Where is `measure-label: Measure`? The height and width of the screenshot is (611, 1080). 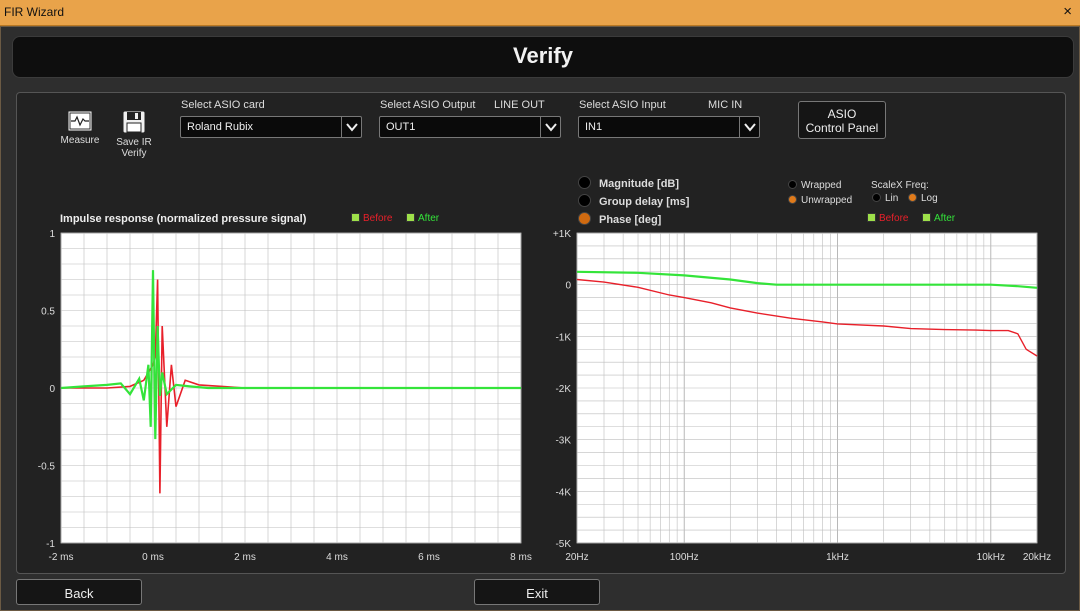
measure-label: Measure is located at coordinates (80, 140).